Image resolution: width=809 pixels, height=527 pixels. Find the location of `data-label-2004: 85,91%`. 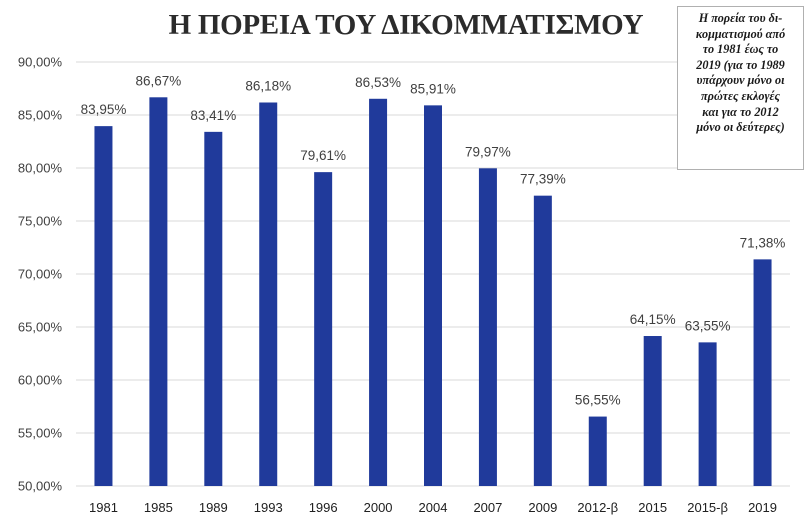

data-label-2004: 85,91% is located at coordinates (433, 88).